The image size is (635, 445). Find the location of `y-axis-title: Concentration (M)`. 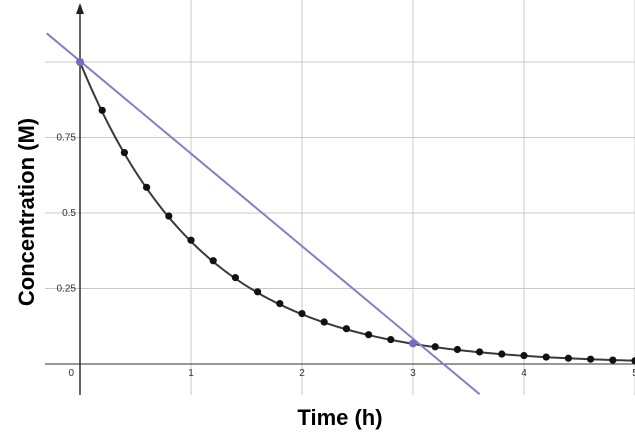

y-axis-title: Concentration (M) is located at coordinates (26, 212).